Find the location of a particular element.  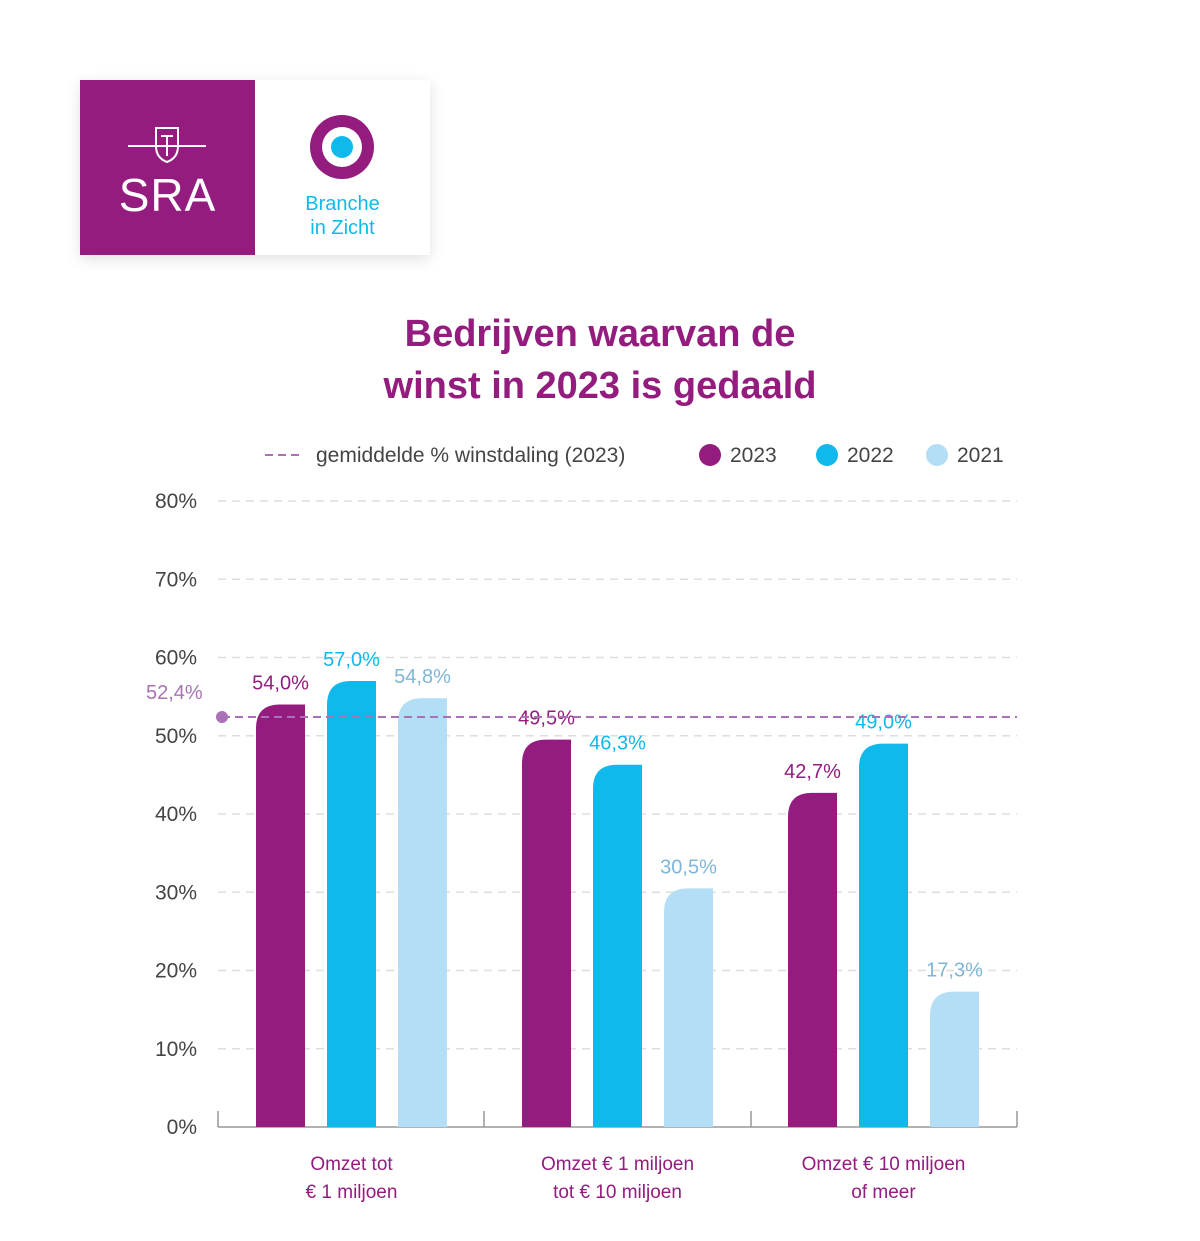

legend-swatch-2021 is located at coordinates (937, 455).